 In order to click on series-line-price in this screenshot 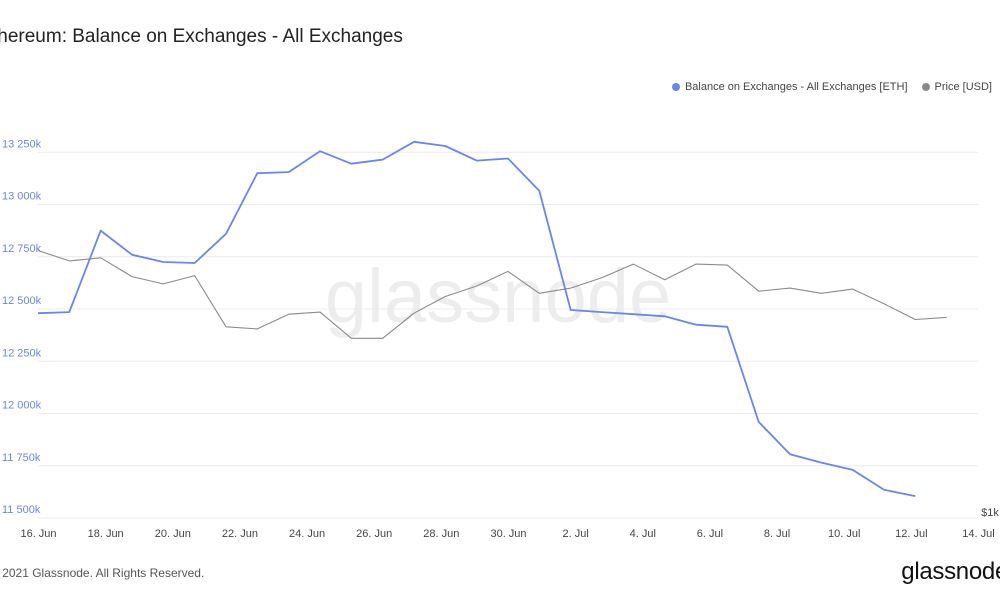, I will do `click(492, 294)`.